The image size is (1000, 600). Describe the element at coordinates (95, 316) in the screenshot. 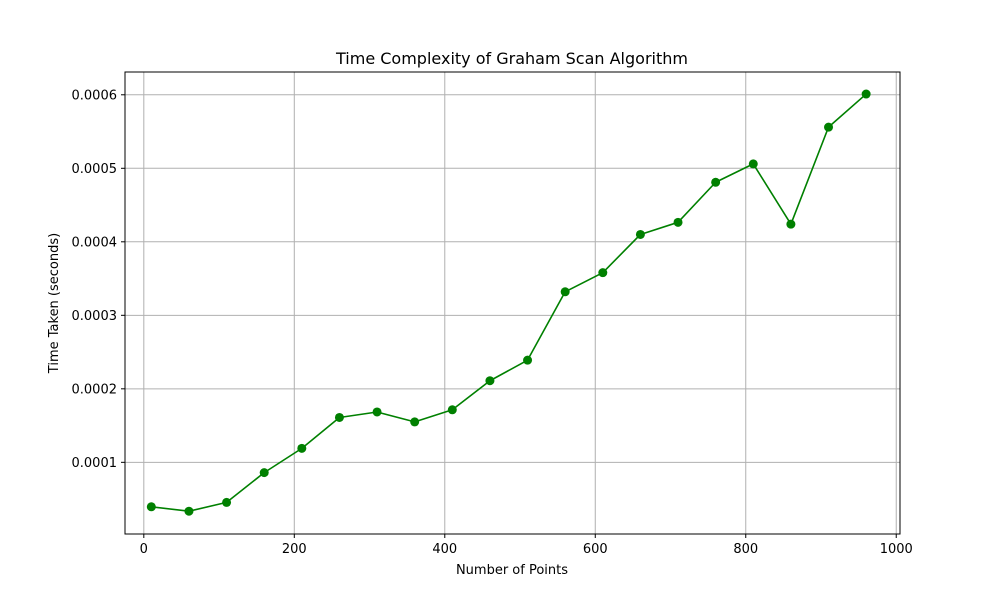

I see `y-tick-label: 0.0003` at that location.